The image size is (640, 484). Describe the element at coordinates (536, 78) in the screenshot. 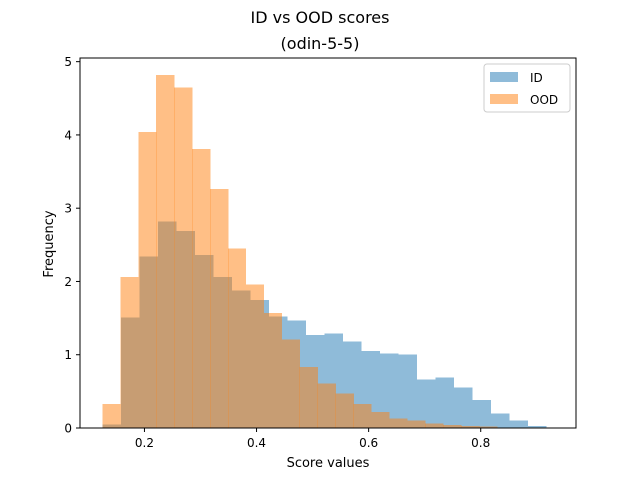

I see `legend-label-id: ID` at that location.